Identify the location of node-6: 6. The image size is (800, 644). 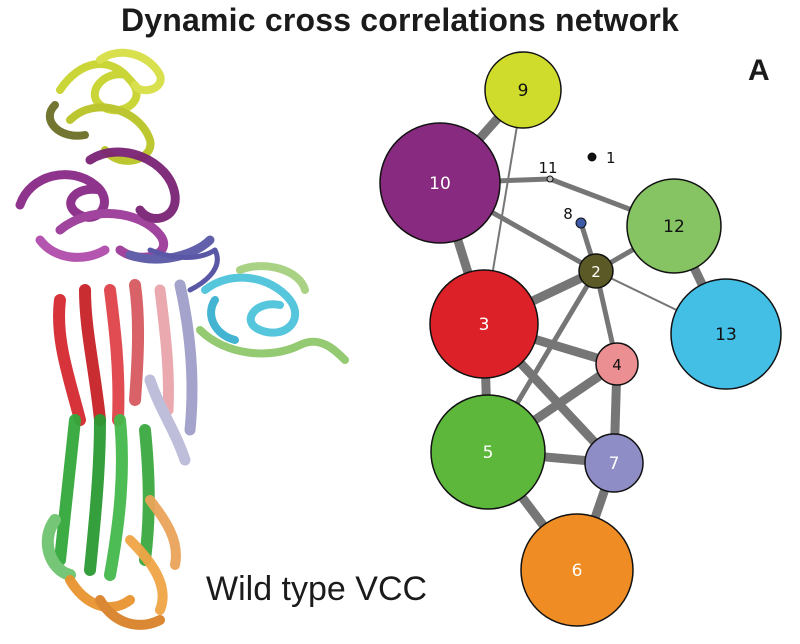
(577, 570).